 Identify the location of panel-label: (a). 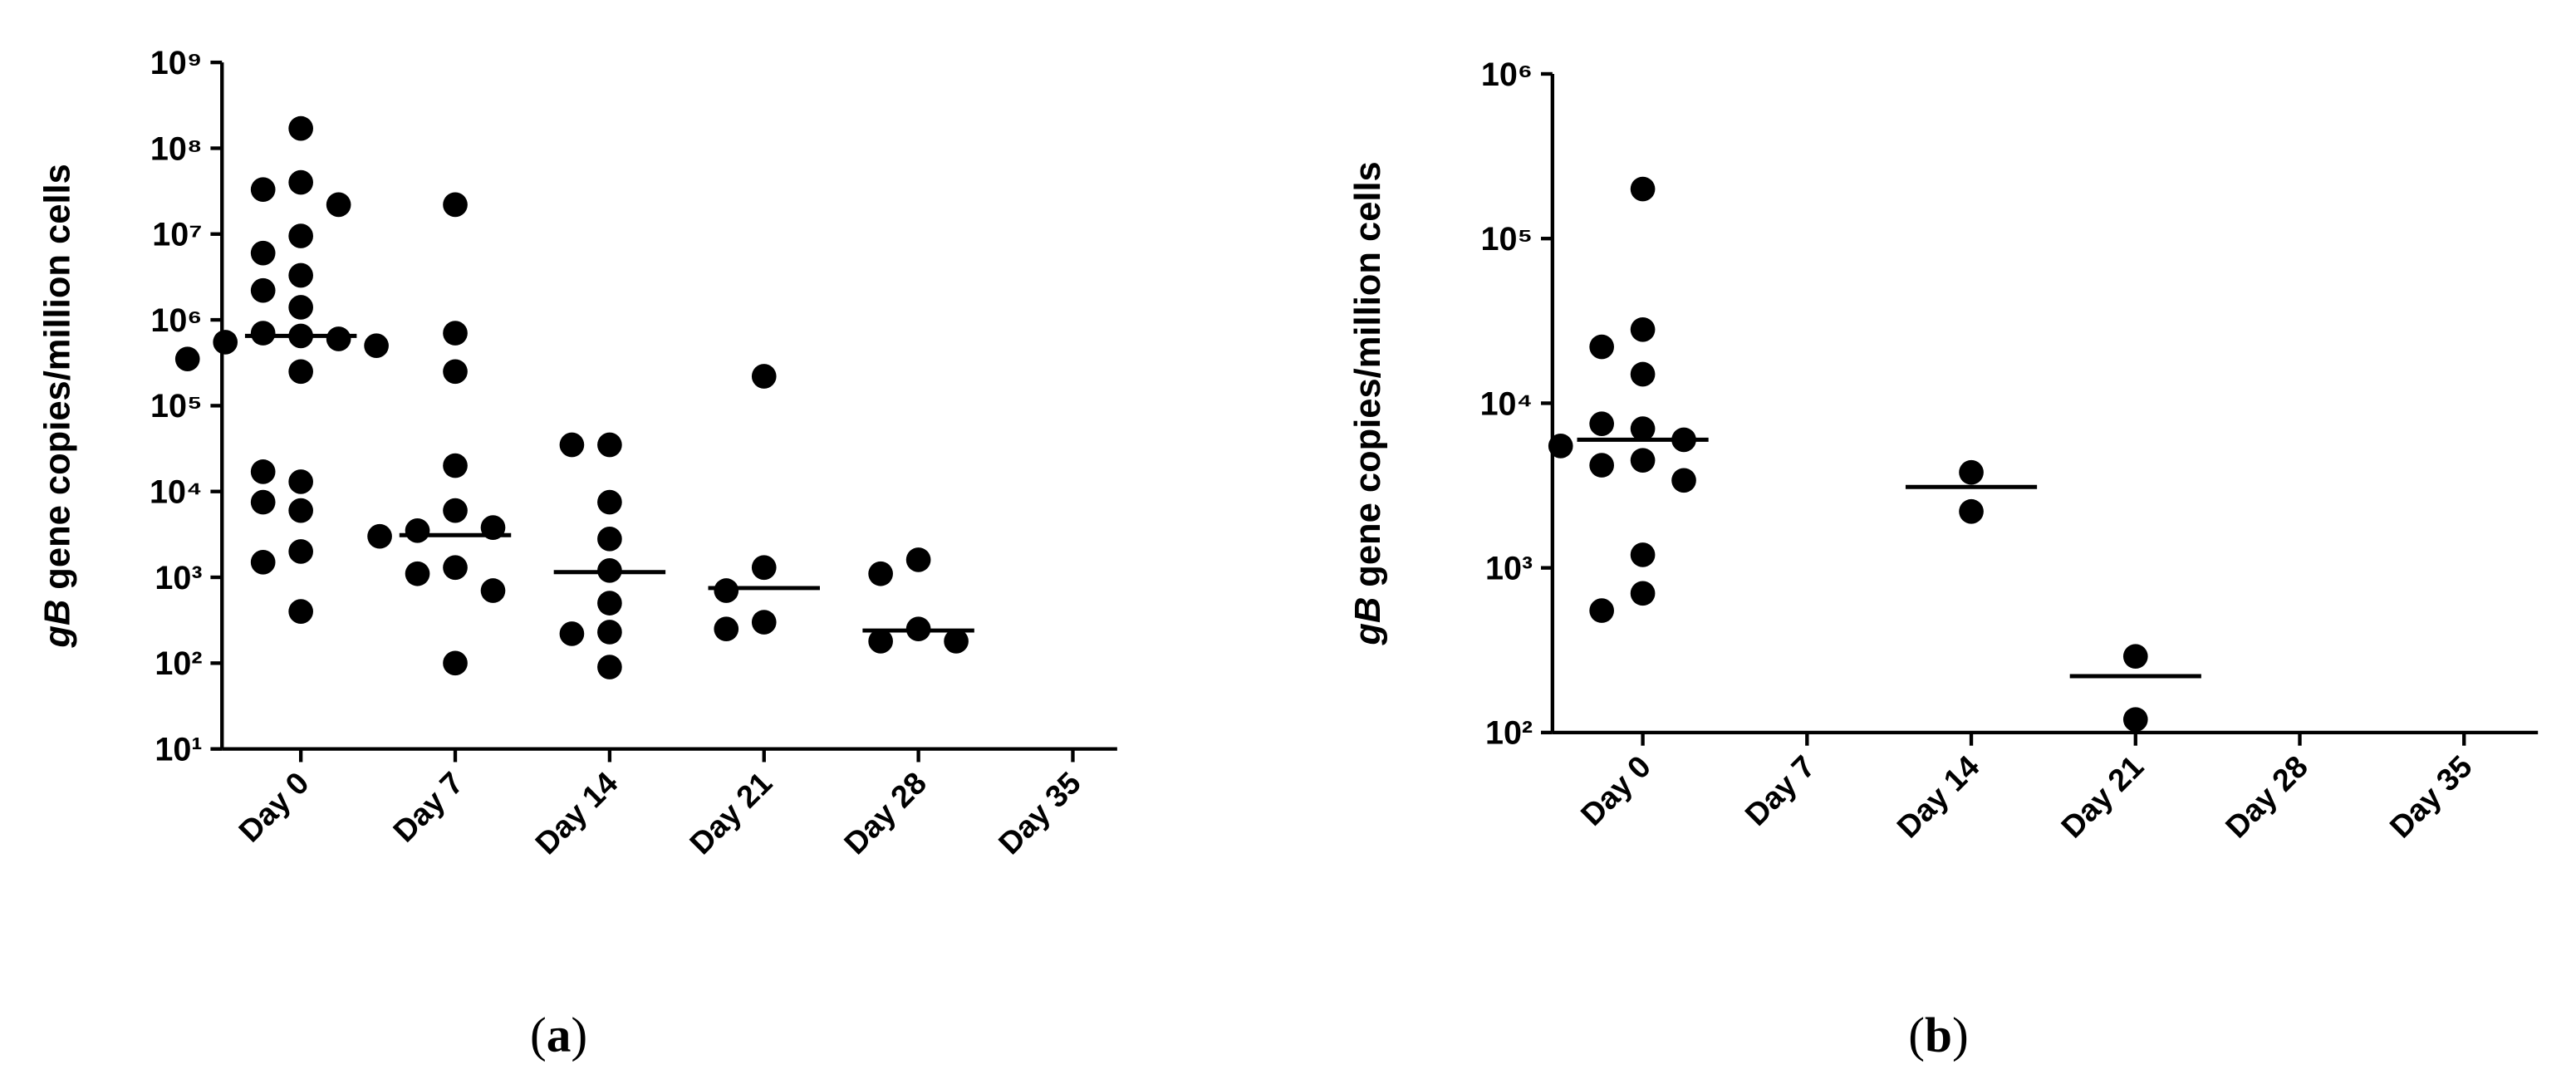
(558, 1034).